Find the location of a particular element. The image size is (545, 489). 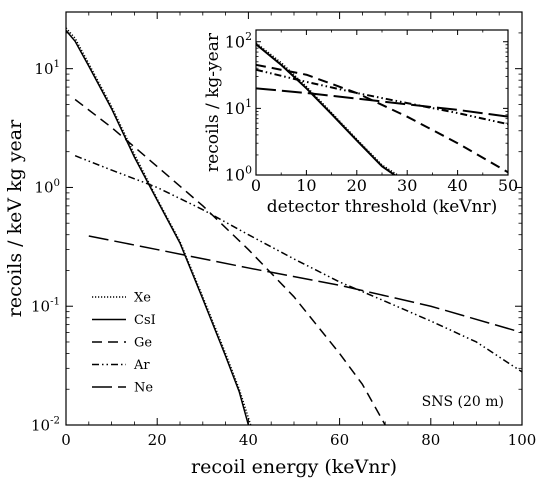

x-tick-label: 10 is located at coordinates (306, 185).